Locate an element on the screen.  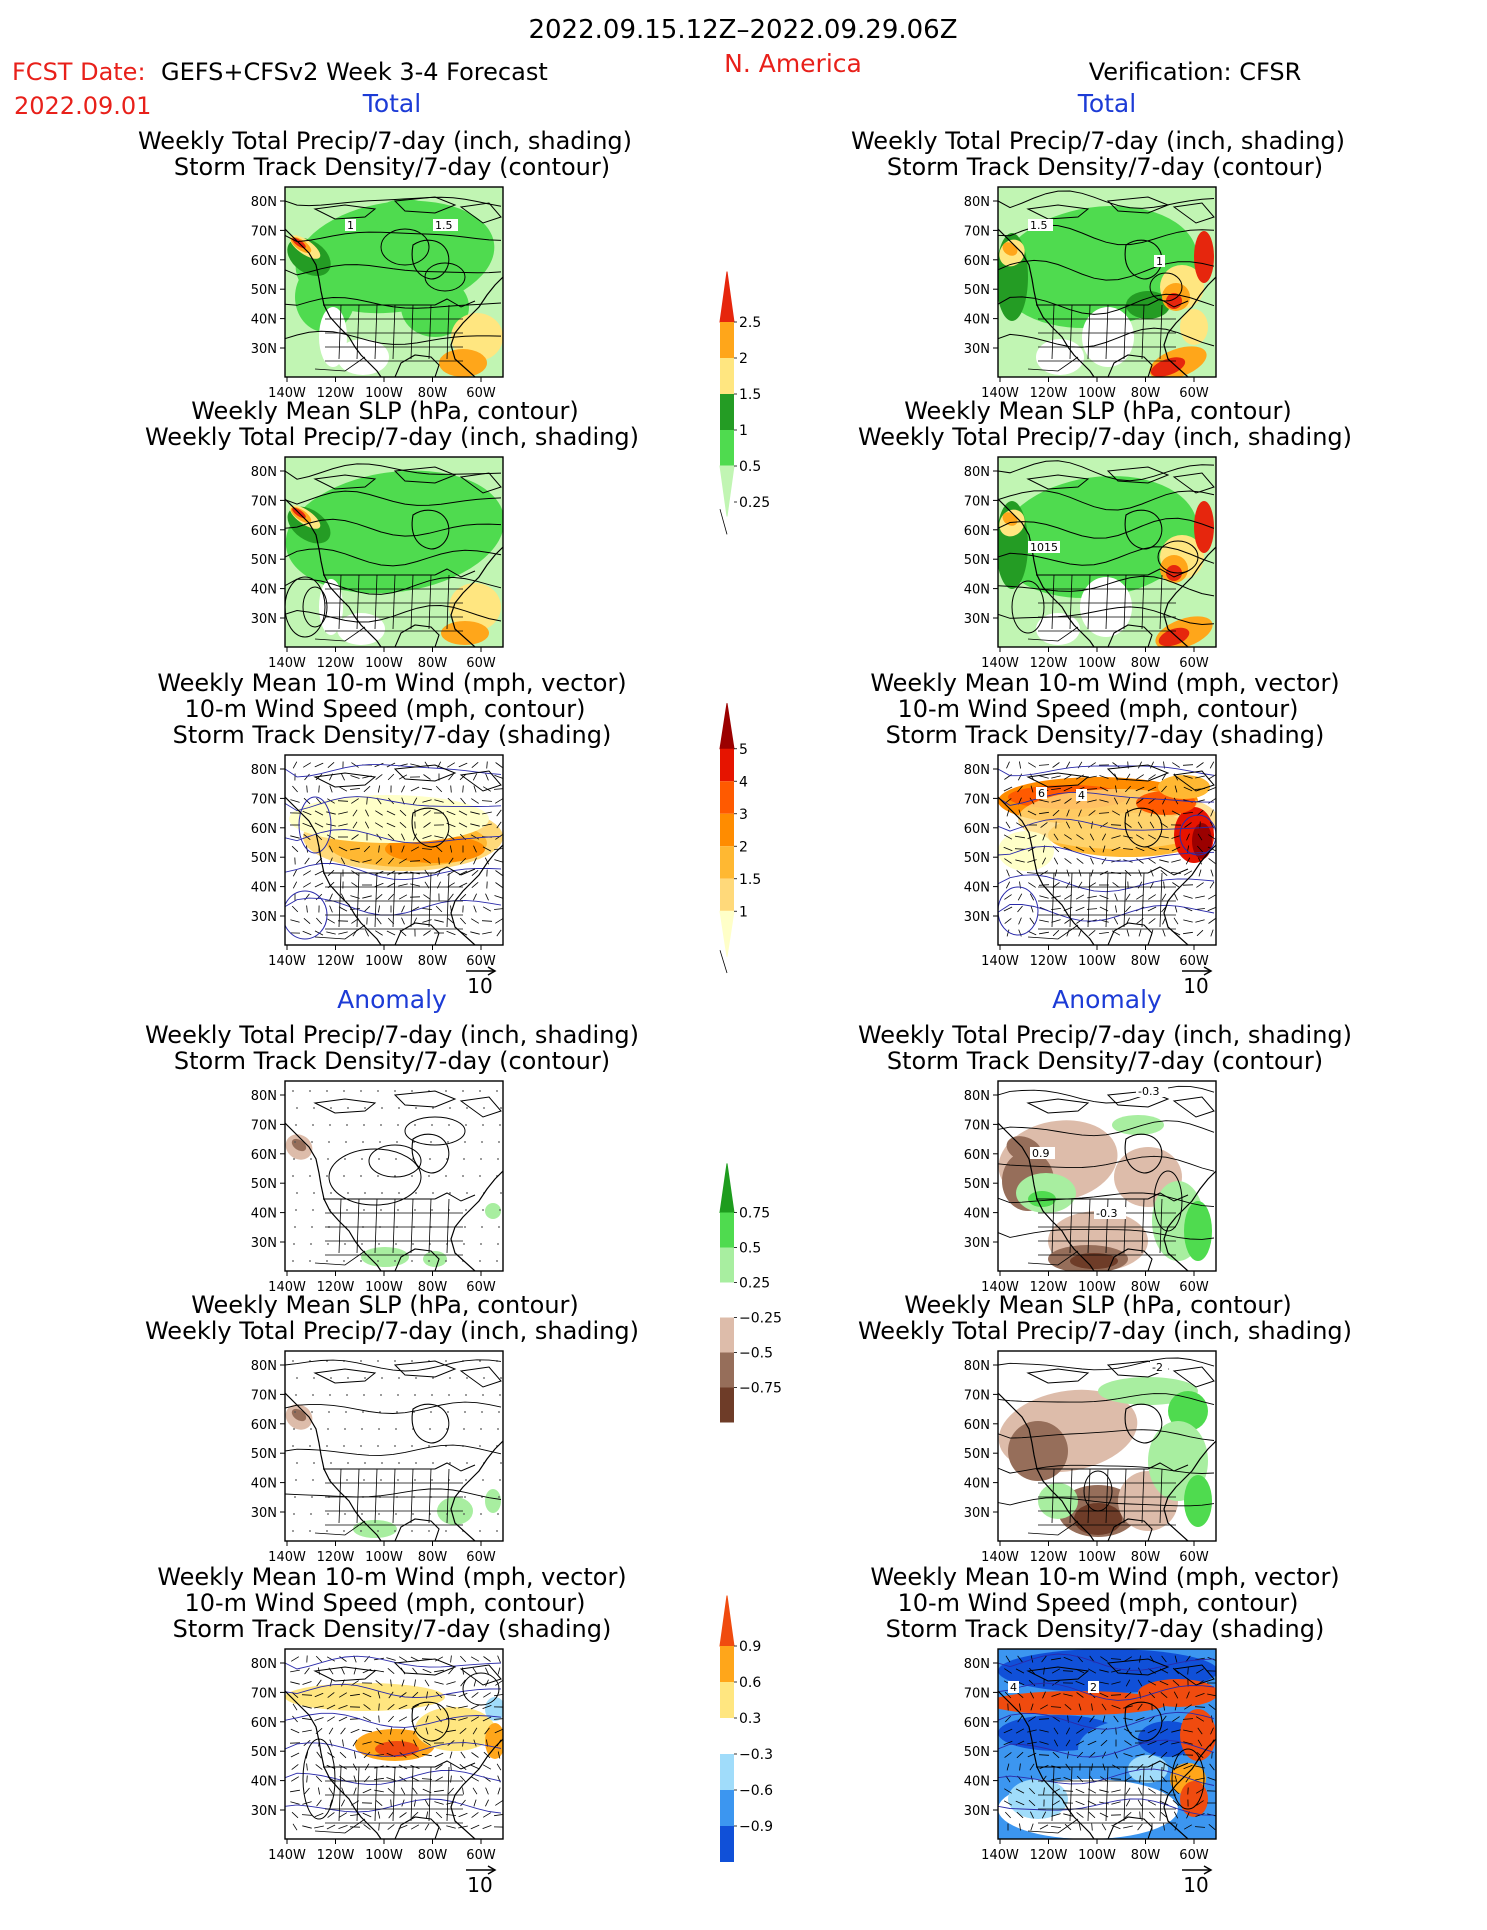
colorbar-label: −0.9 is located at coordinates (756, 1827).